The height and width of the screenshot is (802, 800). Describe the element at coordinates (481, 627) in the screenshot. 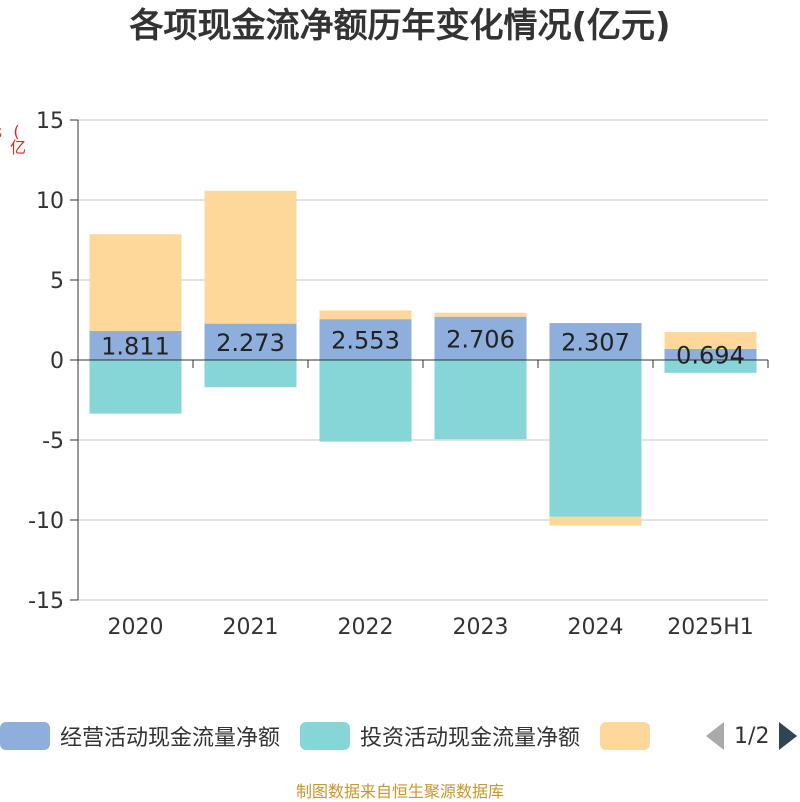

I see `x-tick-label: 2023` at that location.